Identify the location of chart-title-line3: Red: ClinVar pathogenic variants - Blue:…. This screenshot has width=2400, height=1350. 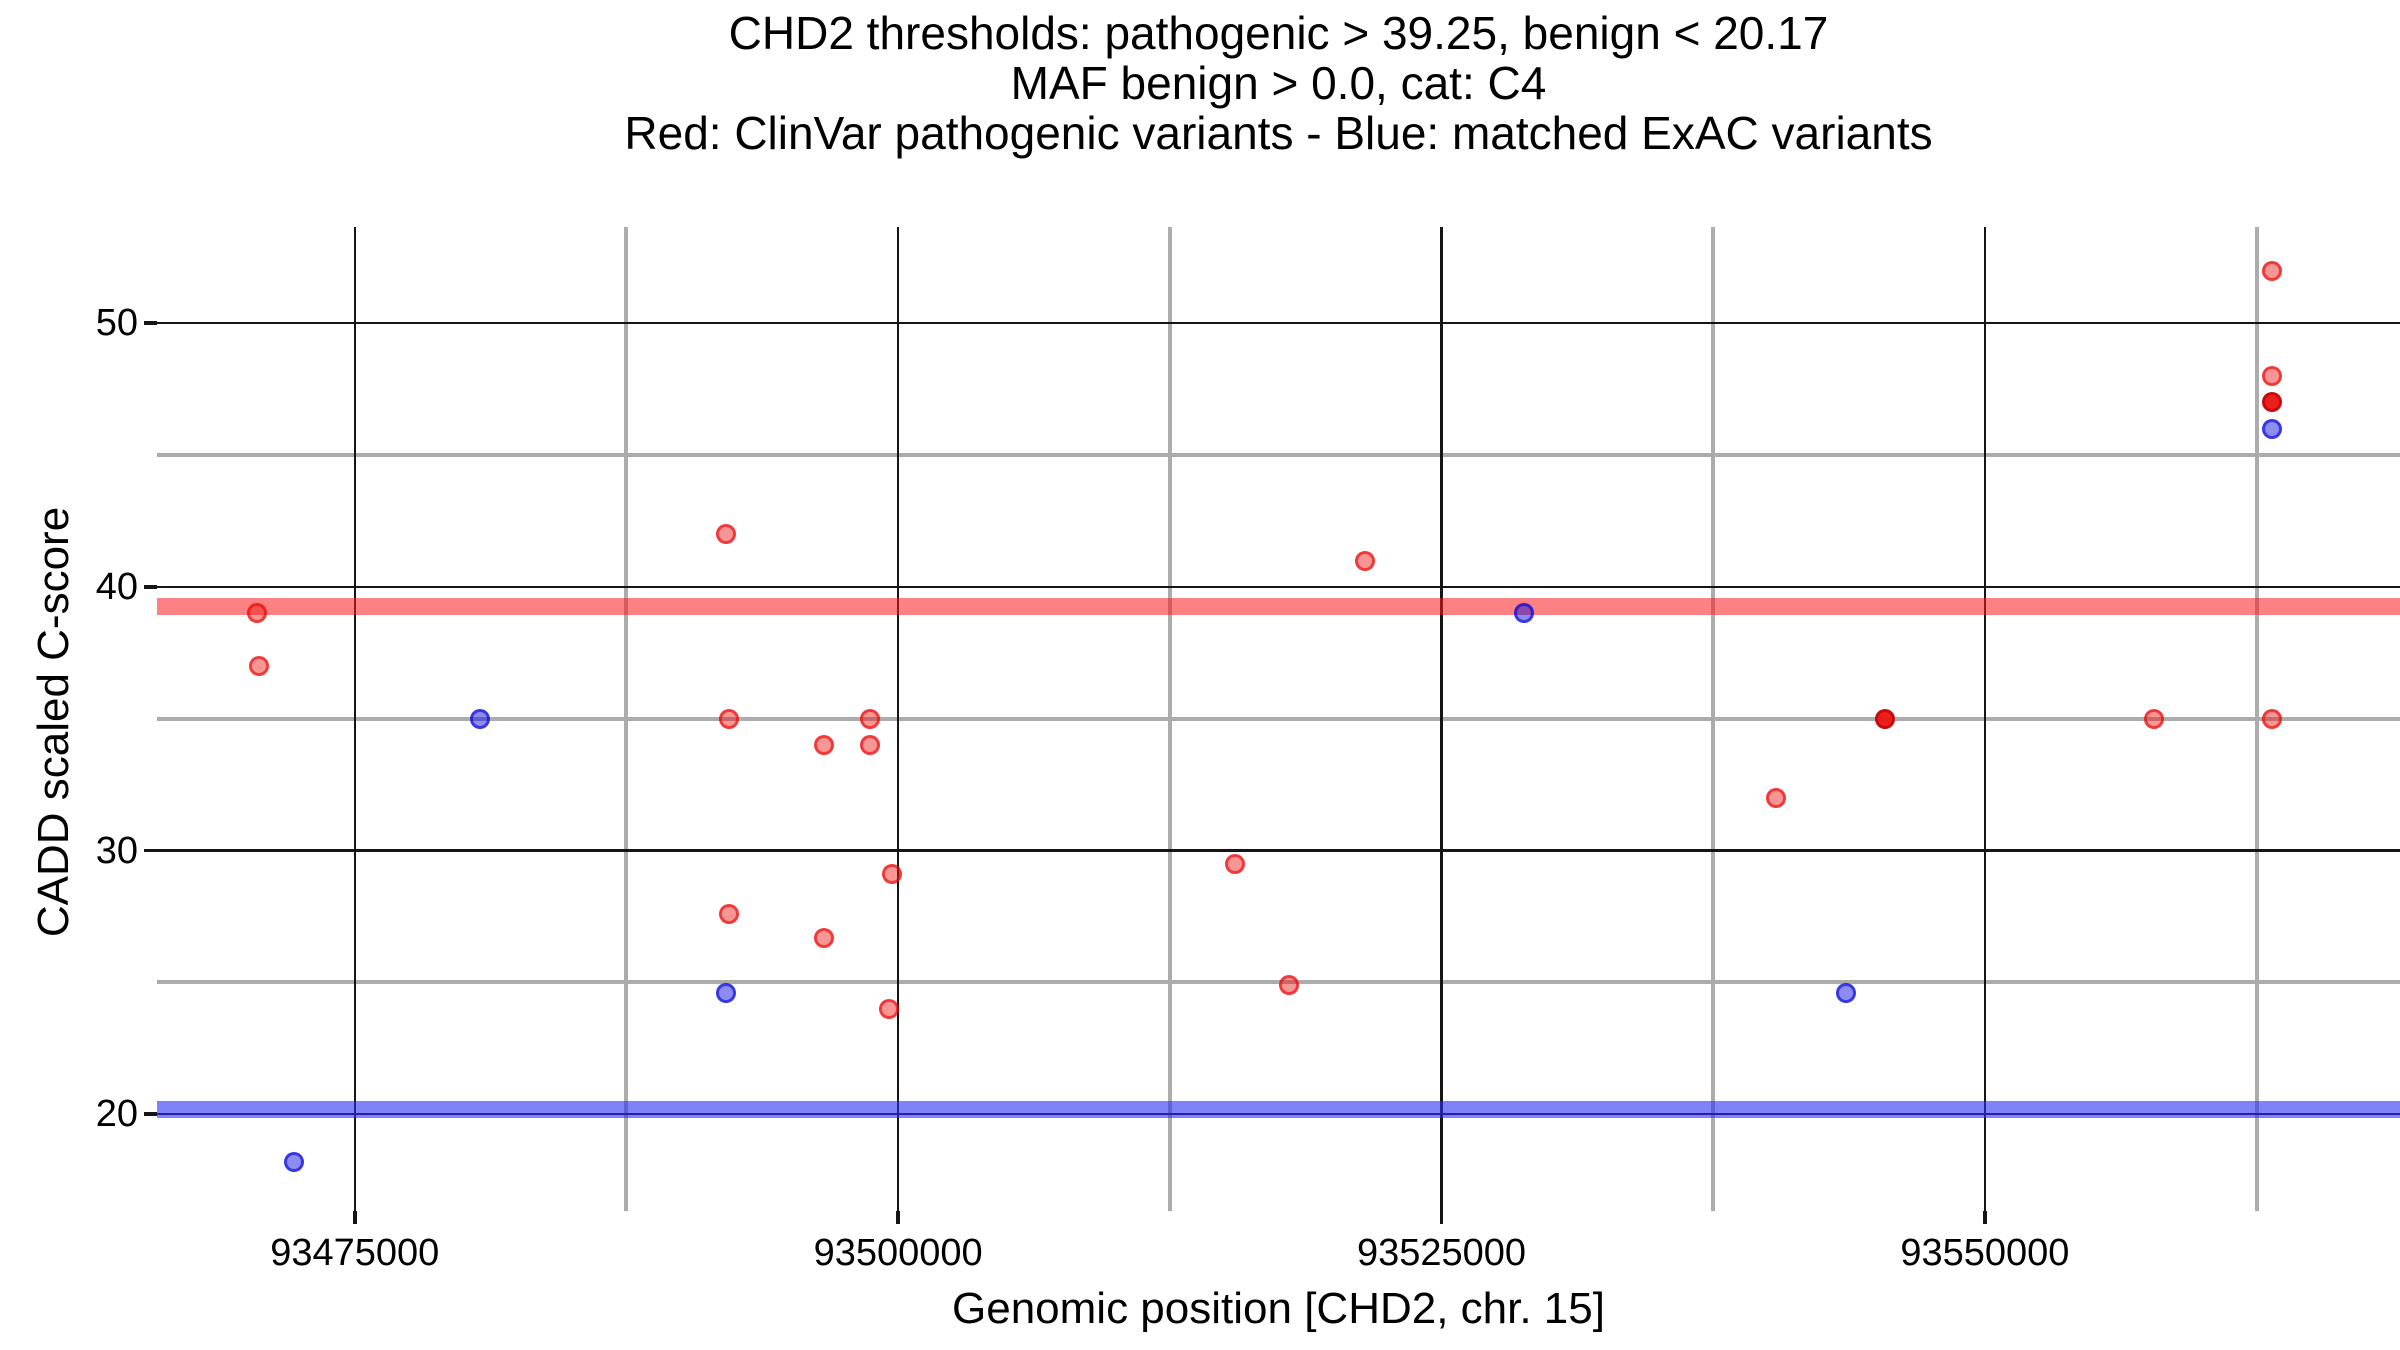
(1278, 133).